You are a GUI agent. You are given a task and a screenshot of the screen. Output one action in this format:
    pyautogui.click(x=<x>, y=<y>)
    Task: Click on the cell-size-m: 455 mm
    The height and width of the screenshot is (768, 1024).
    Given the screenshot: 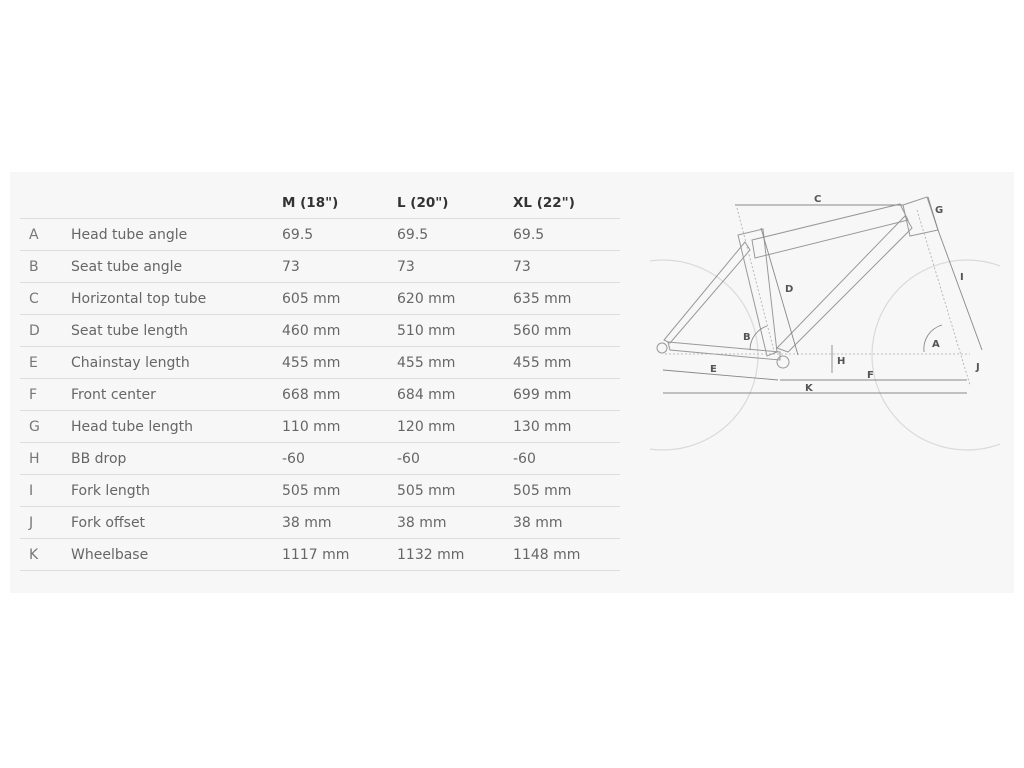 What is the action you would take?
    pyautogui.click(x=339, y=362)
    